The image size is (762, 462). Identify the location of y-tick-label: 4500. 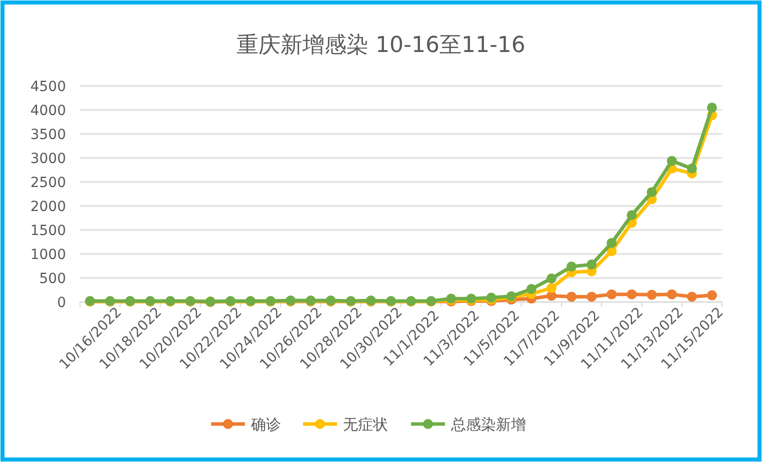
(48, 86).